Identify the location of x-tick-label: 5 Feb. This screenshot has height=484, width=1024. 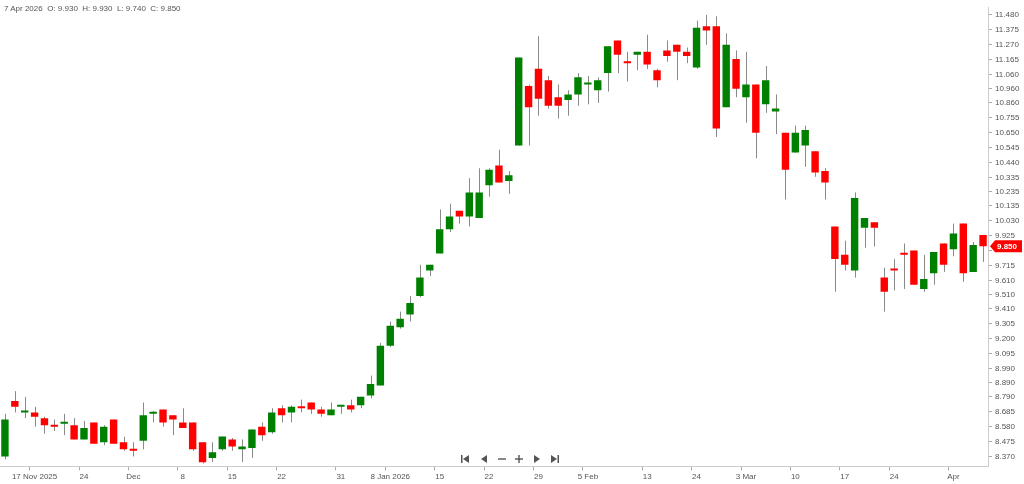
(588, 477).